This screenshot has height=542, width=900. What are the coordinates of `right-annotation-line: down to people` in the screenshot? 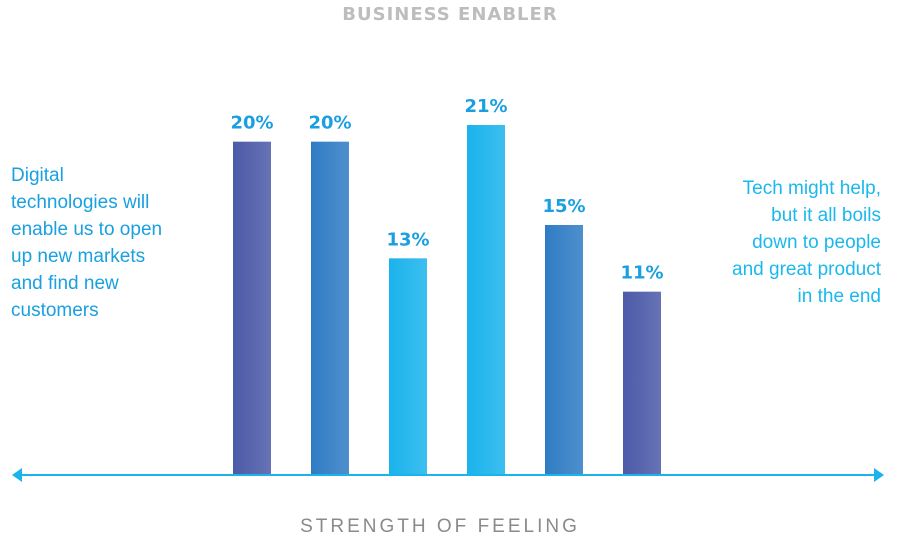 It's located at (816, 242).